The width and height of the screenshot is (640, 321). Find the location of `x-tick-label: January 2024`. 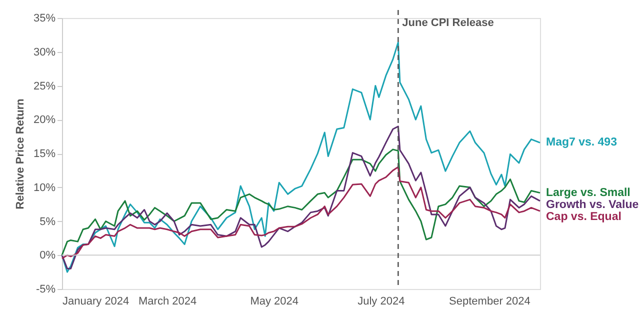

x-tick-label: January 2024 is located at coordinates (96, 302).